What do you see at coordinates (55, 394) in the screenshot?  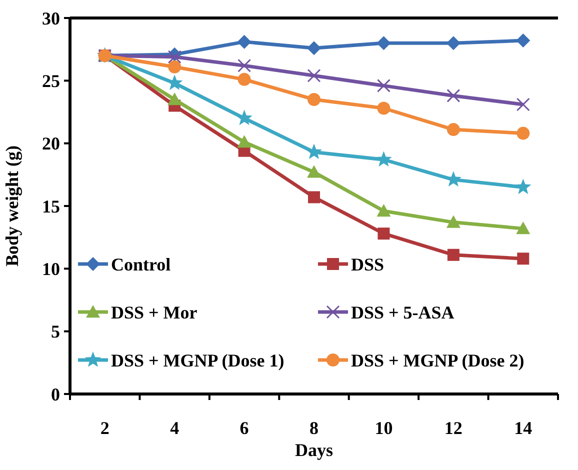 I see `y-tick-label: 0` at bounding box center [55, 394].